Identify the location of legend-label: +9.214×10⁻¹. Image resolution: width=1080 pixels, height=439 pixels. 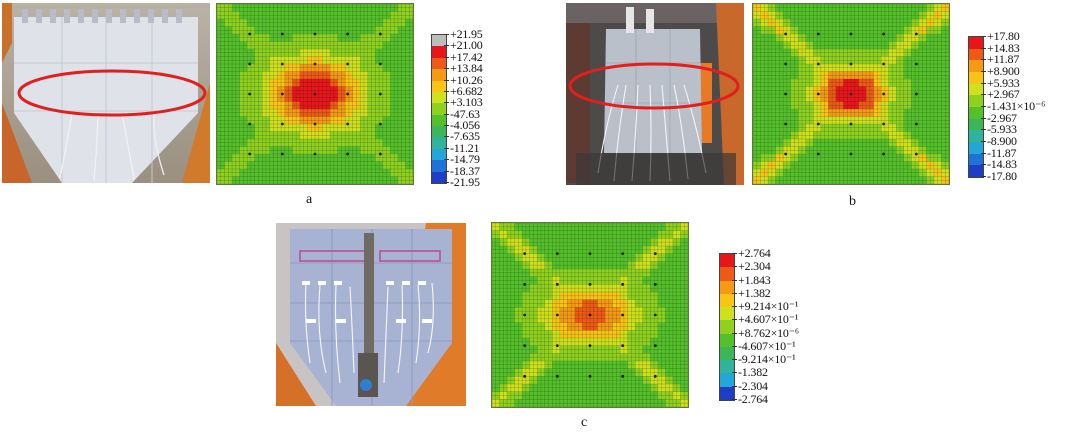
(765, 306).